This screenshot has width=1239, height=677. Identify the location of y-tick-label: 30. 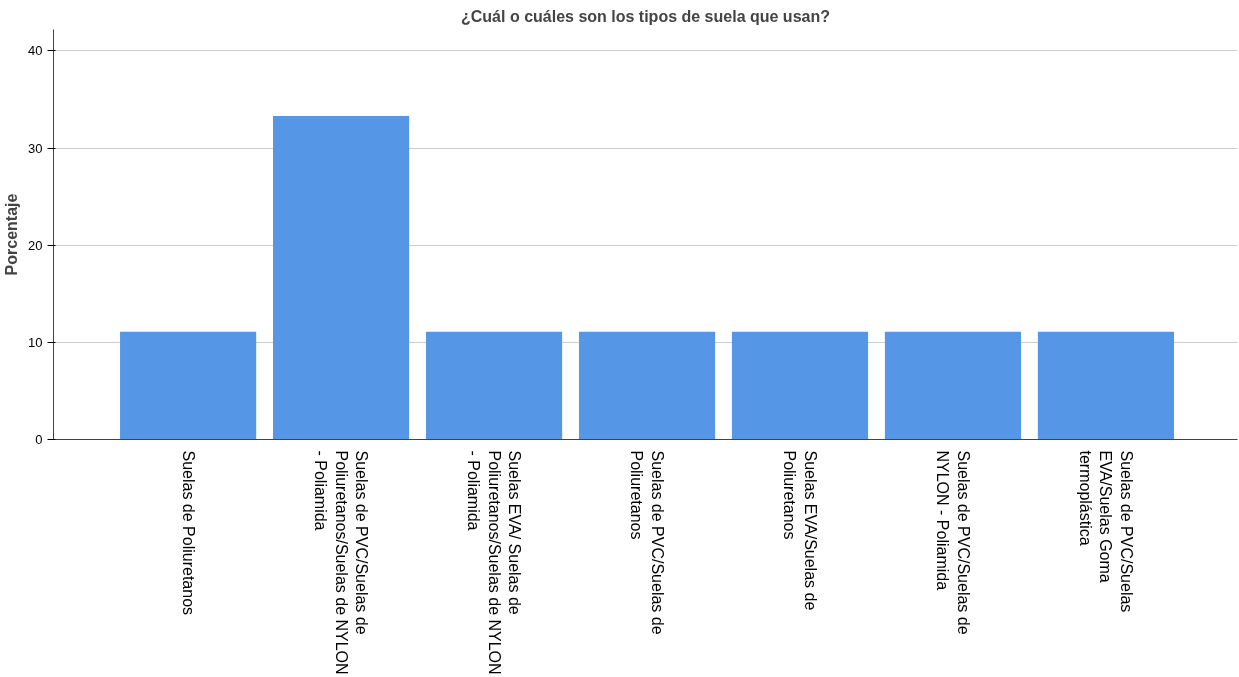
(35, 148).